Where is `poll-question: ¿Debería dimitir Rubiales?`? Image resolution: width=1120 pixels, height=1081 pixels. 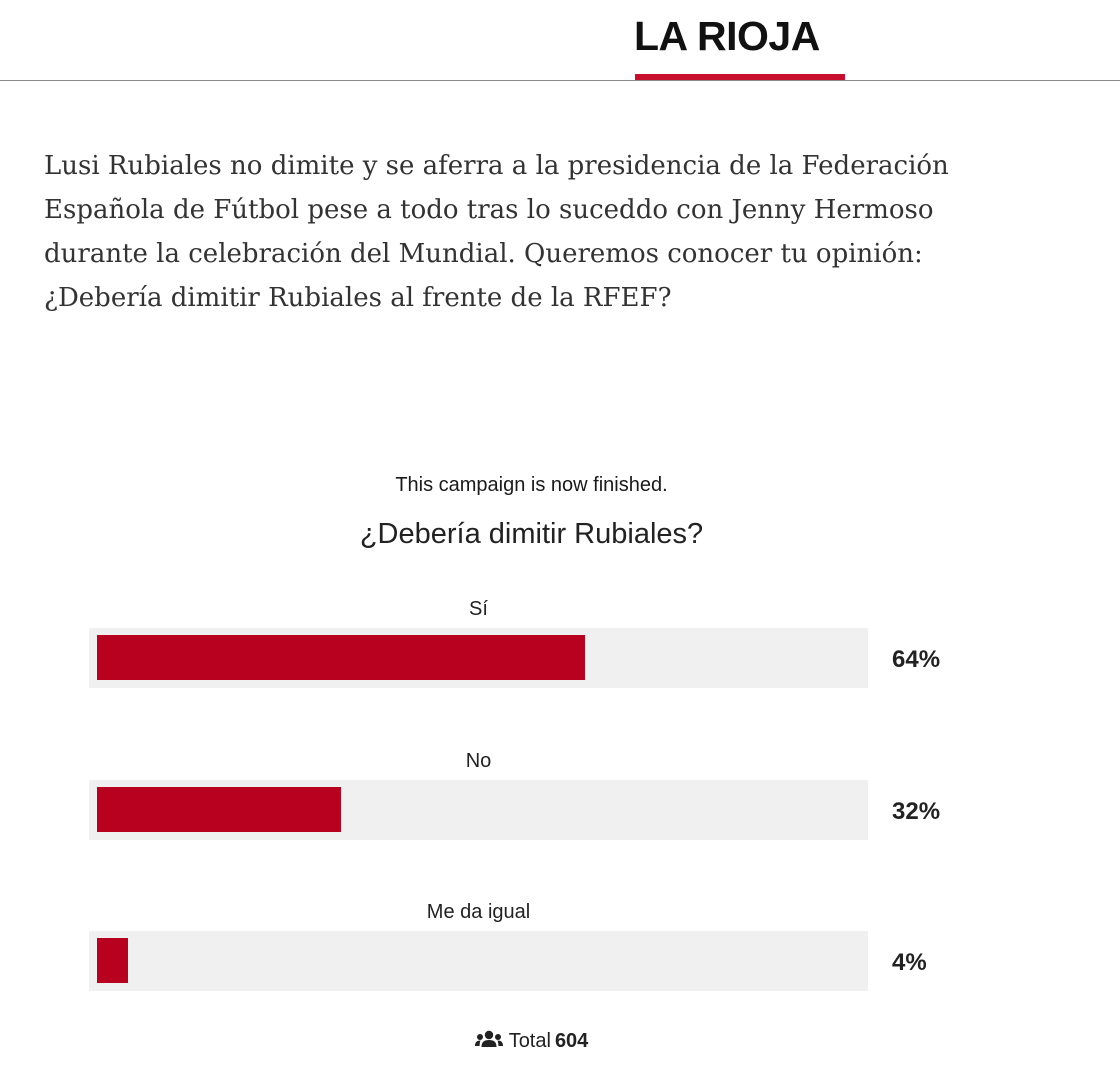 poll-question: ¿Debería dimitir Rubiales? is located at coordinates (531, 534).